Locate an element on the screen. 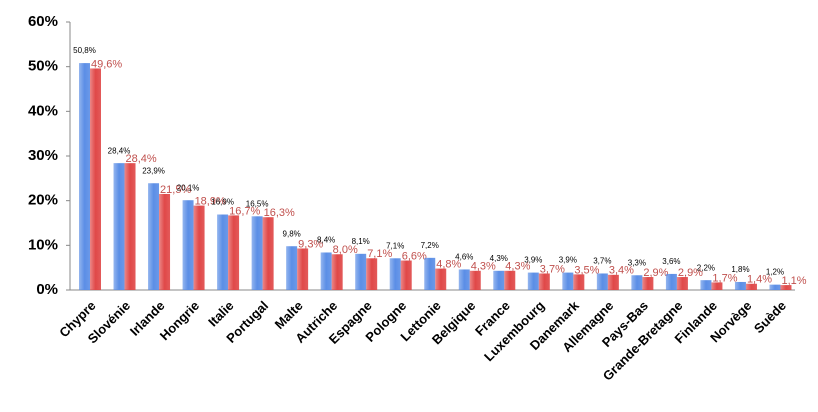  y-tick-label: 10% is located at coordinates (43, 244).